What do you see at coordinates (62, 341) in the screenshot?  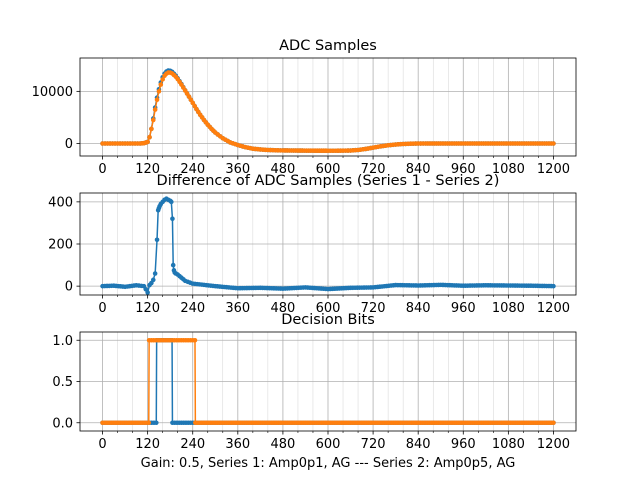 I see `y-tick-label: 1.0` at bounding box center [62, 341].